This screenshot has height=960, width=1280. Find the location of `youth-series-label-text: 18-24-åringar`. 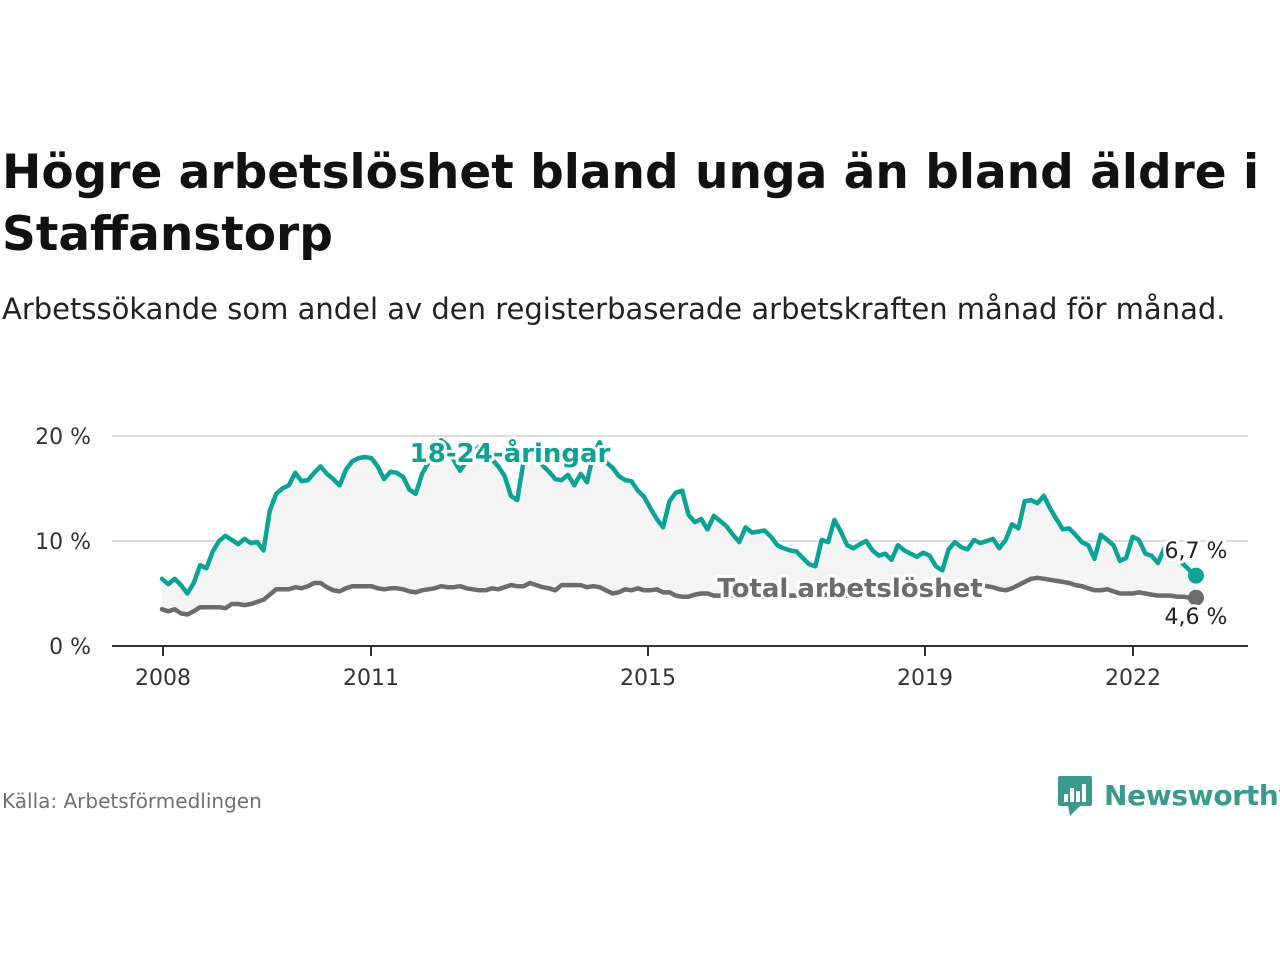

youth-series-label-text: 18-24-åringar is located at coordinates (510, 453).